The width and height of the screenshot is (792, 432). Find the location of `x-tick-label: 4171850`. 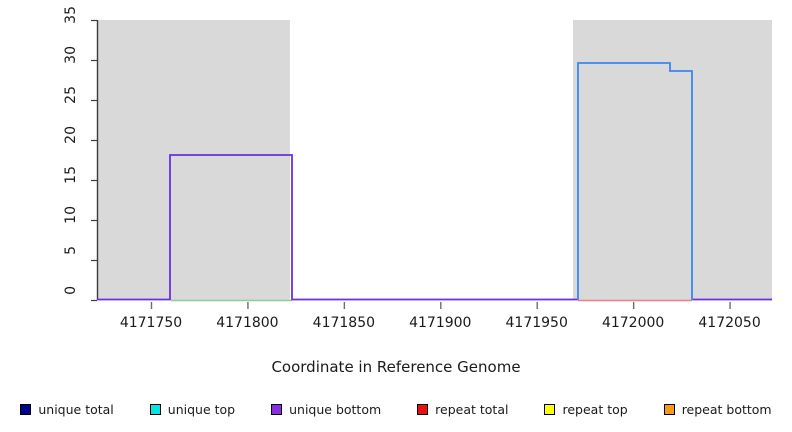

x-tick-label: 4171850 is located at coordinates (344, 323).